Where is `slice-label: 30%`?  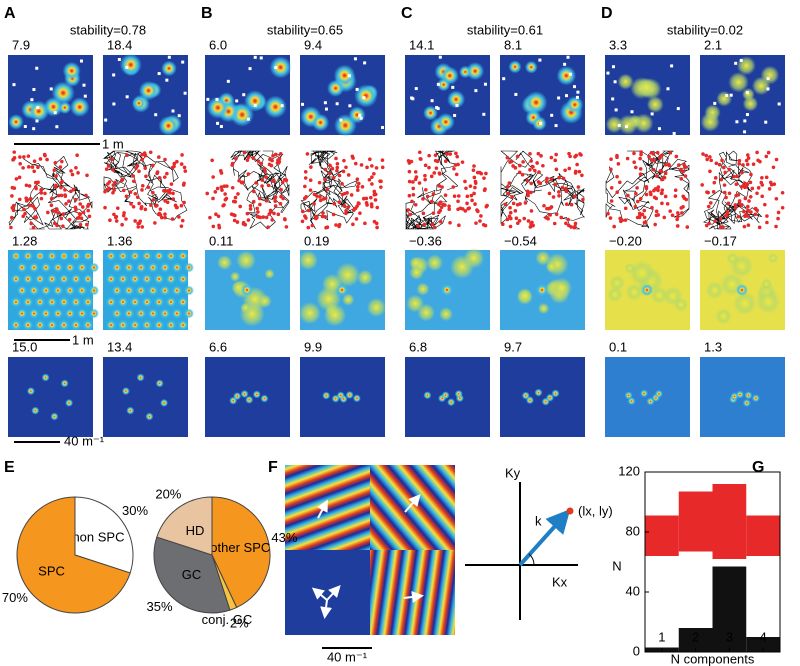
slice-label: 30% is located at coordinates (135, 510).